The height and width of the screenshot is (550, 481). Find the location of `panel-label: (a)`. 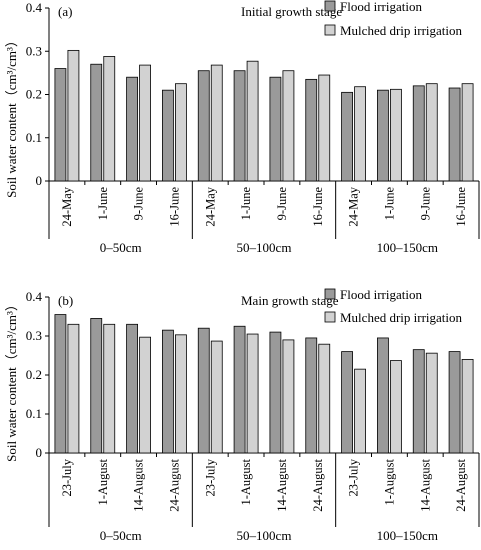

panel-label: (a) is located at coordinates (65, 11).